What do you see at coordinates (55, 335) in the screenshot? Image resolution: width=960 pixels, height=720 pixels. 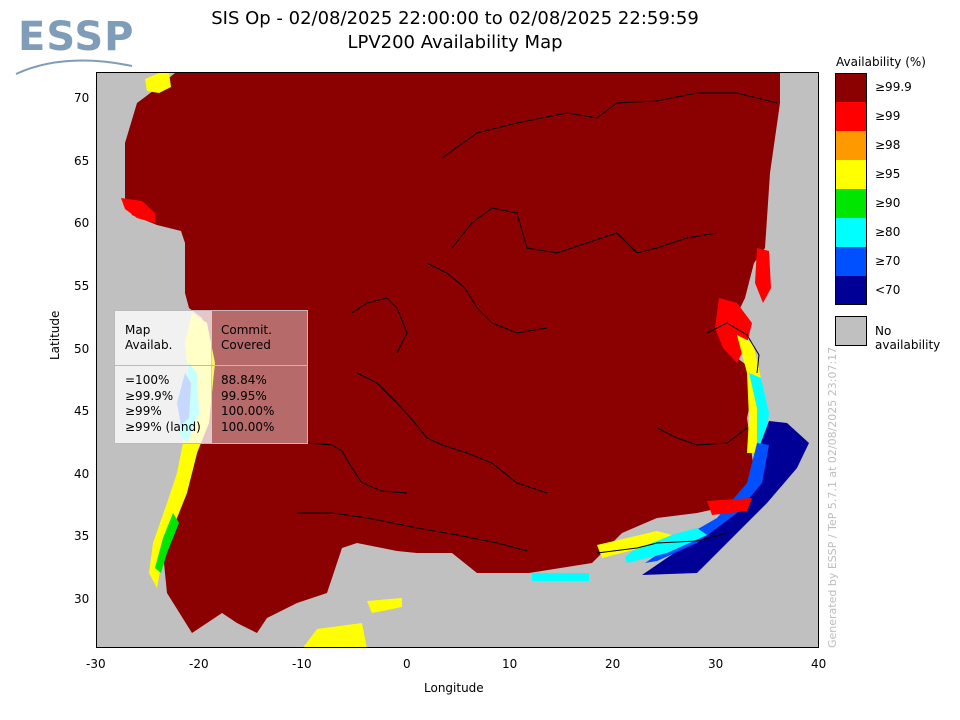 I see `y-axis-title: Latitude` at bounding box center [55, 335].